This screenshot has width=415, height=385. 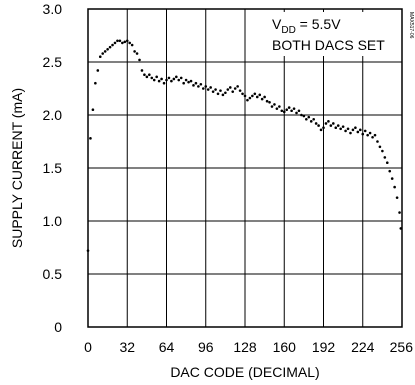 What do you see at coordinates (402, 347) in the screenshot?
I see `x-tick-label: 256` at bounding box center [402, 347].